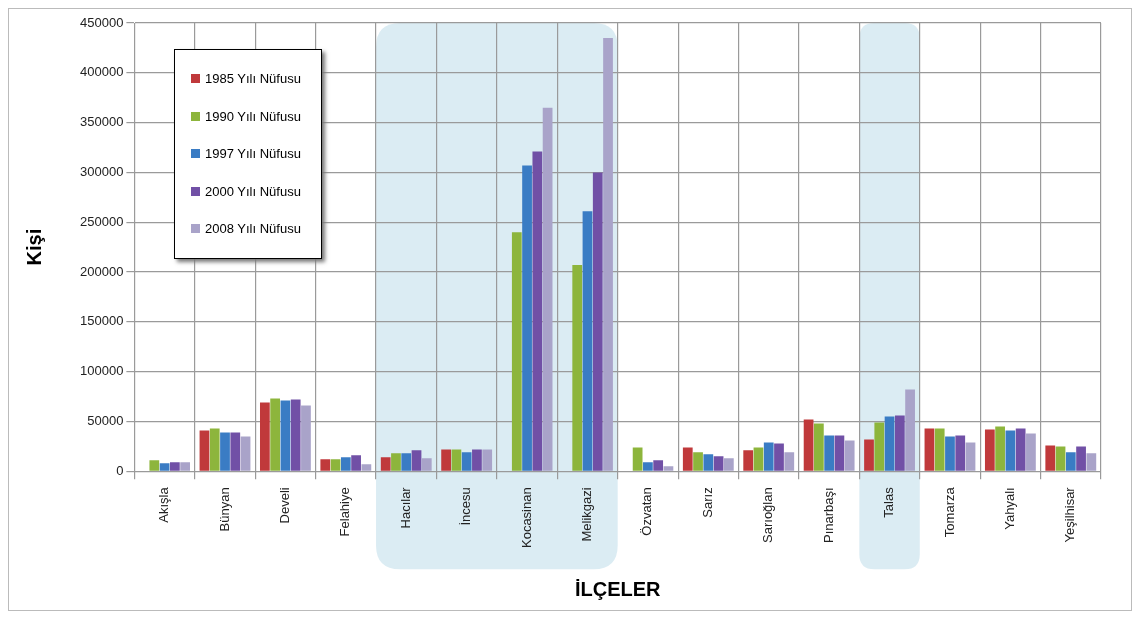 The height and width of the screenshot is (619, 1140). Describe the element at coordinates (101, 72) in the screenshot. I see `y-tick-label: 400000` at that location.